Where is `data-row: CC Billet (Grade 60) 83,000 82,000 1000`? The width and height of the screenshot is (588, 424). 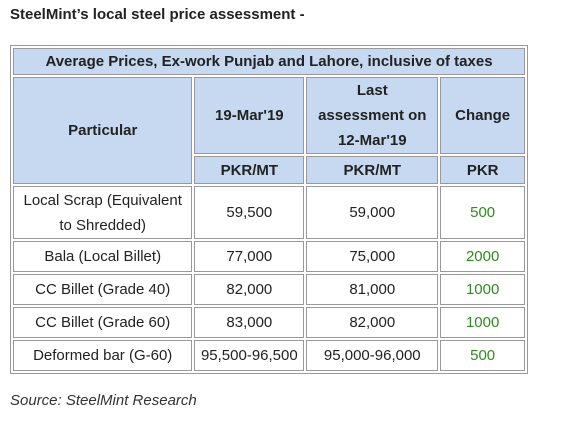 data-row: CC Billet (Grade 60) 83,000 82,000 1000 is located at coordinates (269, 322).